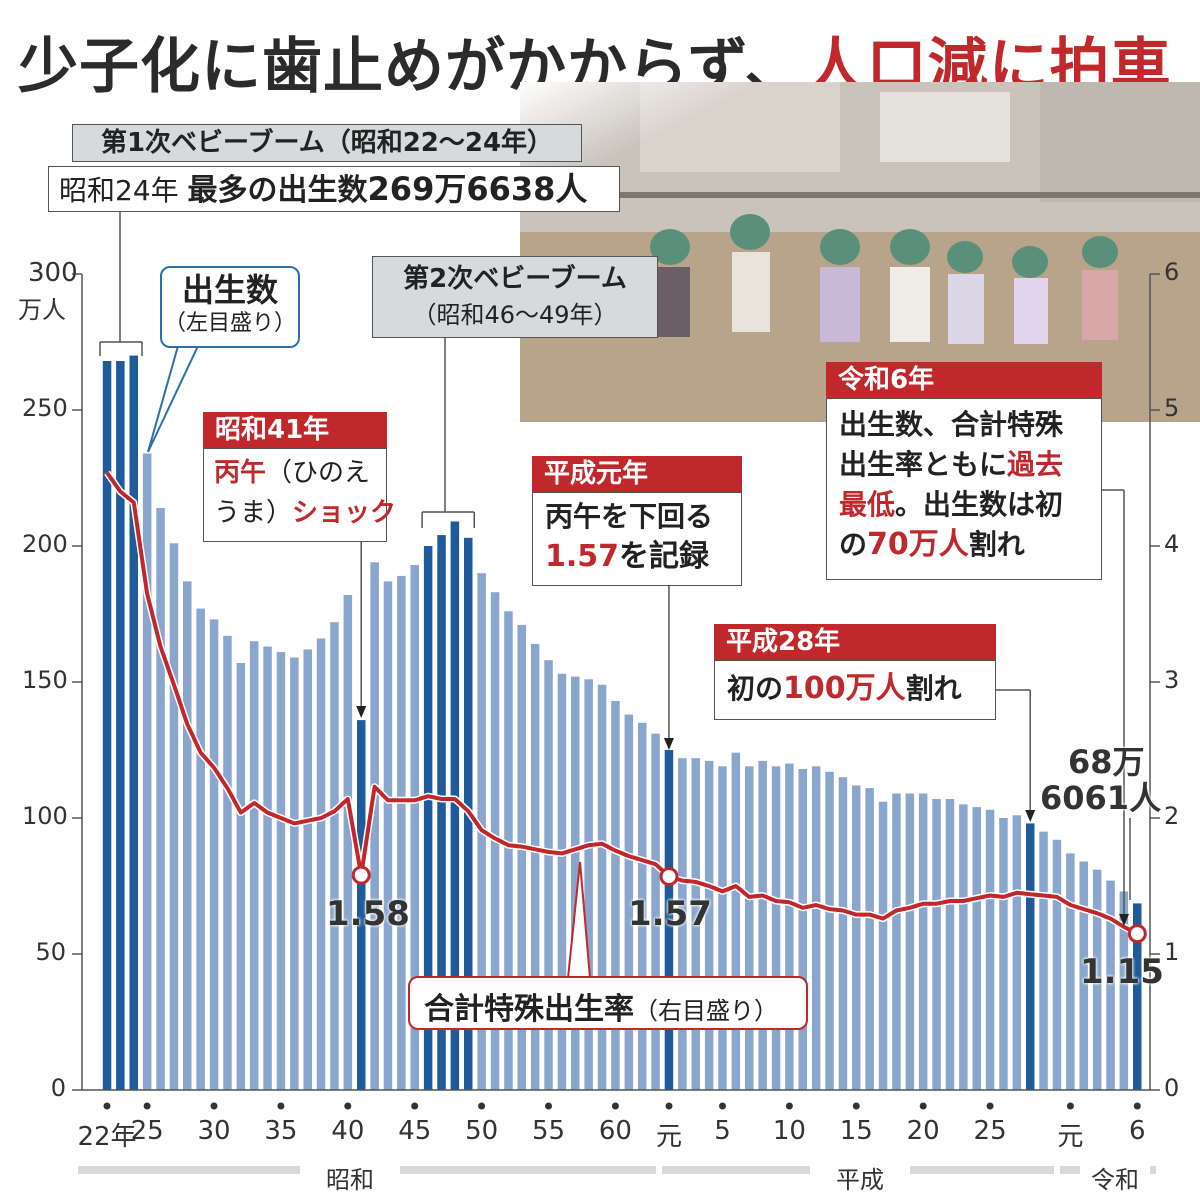  Describe the element at coordinates (1172, 408) in the screenshot. I see `right-tick-label: 5` at that location.